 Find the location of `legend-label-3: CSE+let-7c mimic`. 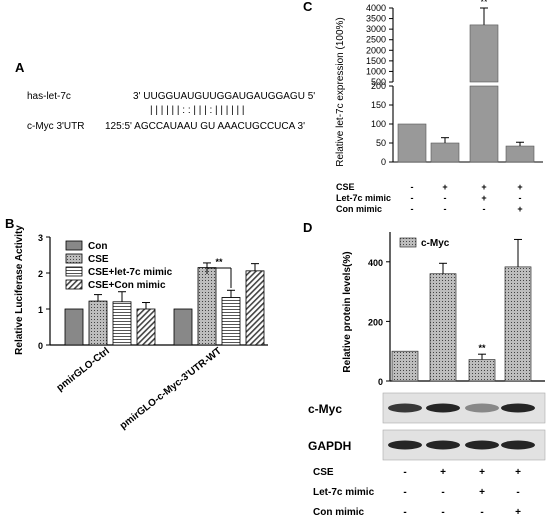

legend-label-3: CSE+let-7c mimic is located at coordinates (130, 272).